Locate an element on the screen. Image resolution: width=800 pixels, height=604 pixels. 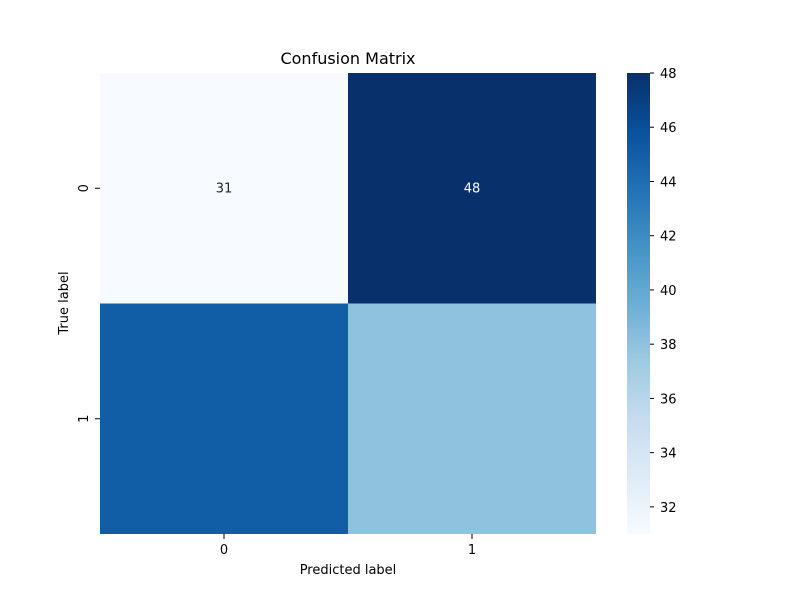
colorbar-tick-label: 32 is located at coordinates (668, 508).